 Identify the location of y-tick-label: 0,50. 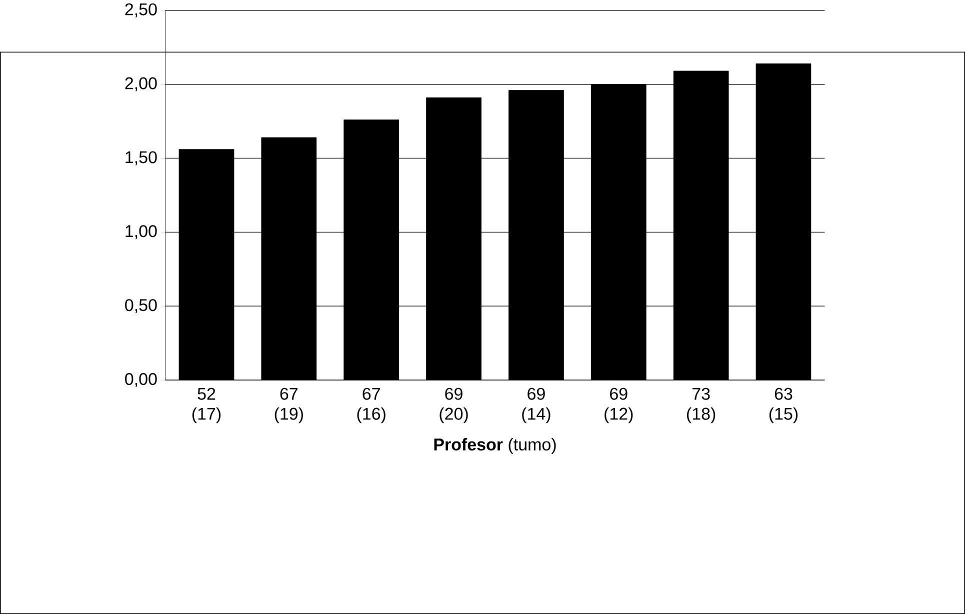
(141, 306).